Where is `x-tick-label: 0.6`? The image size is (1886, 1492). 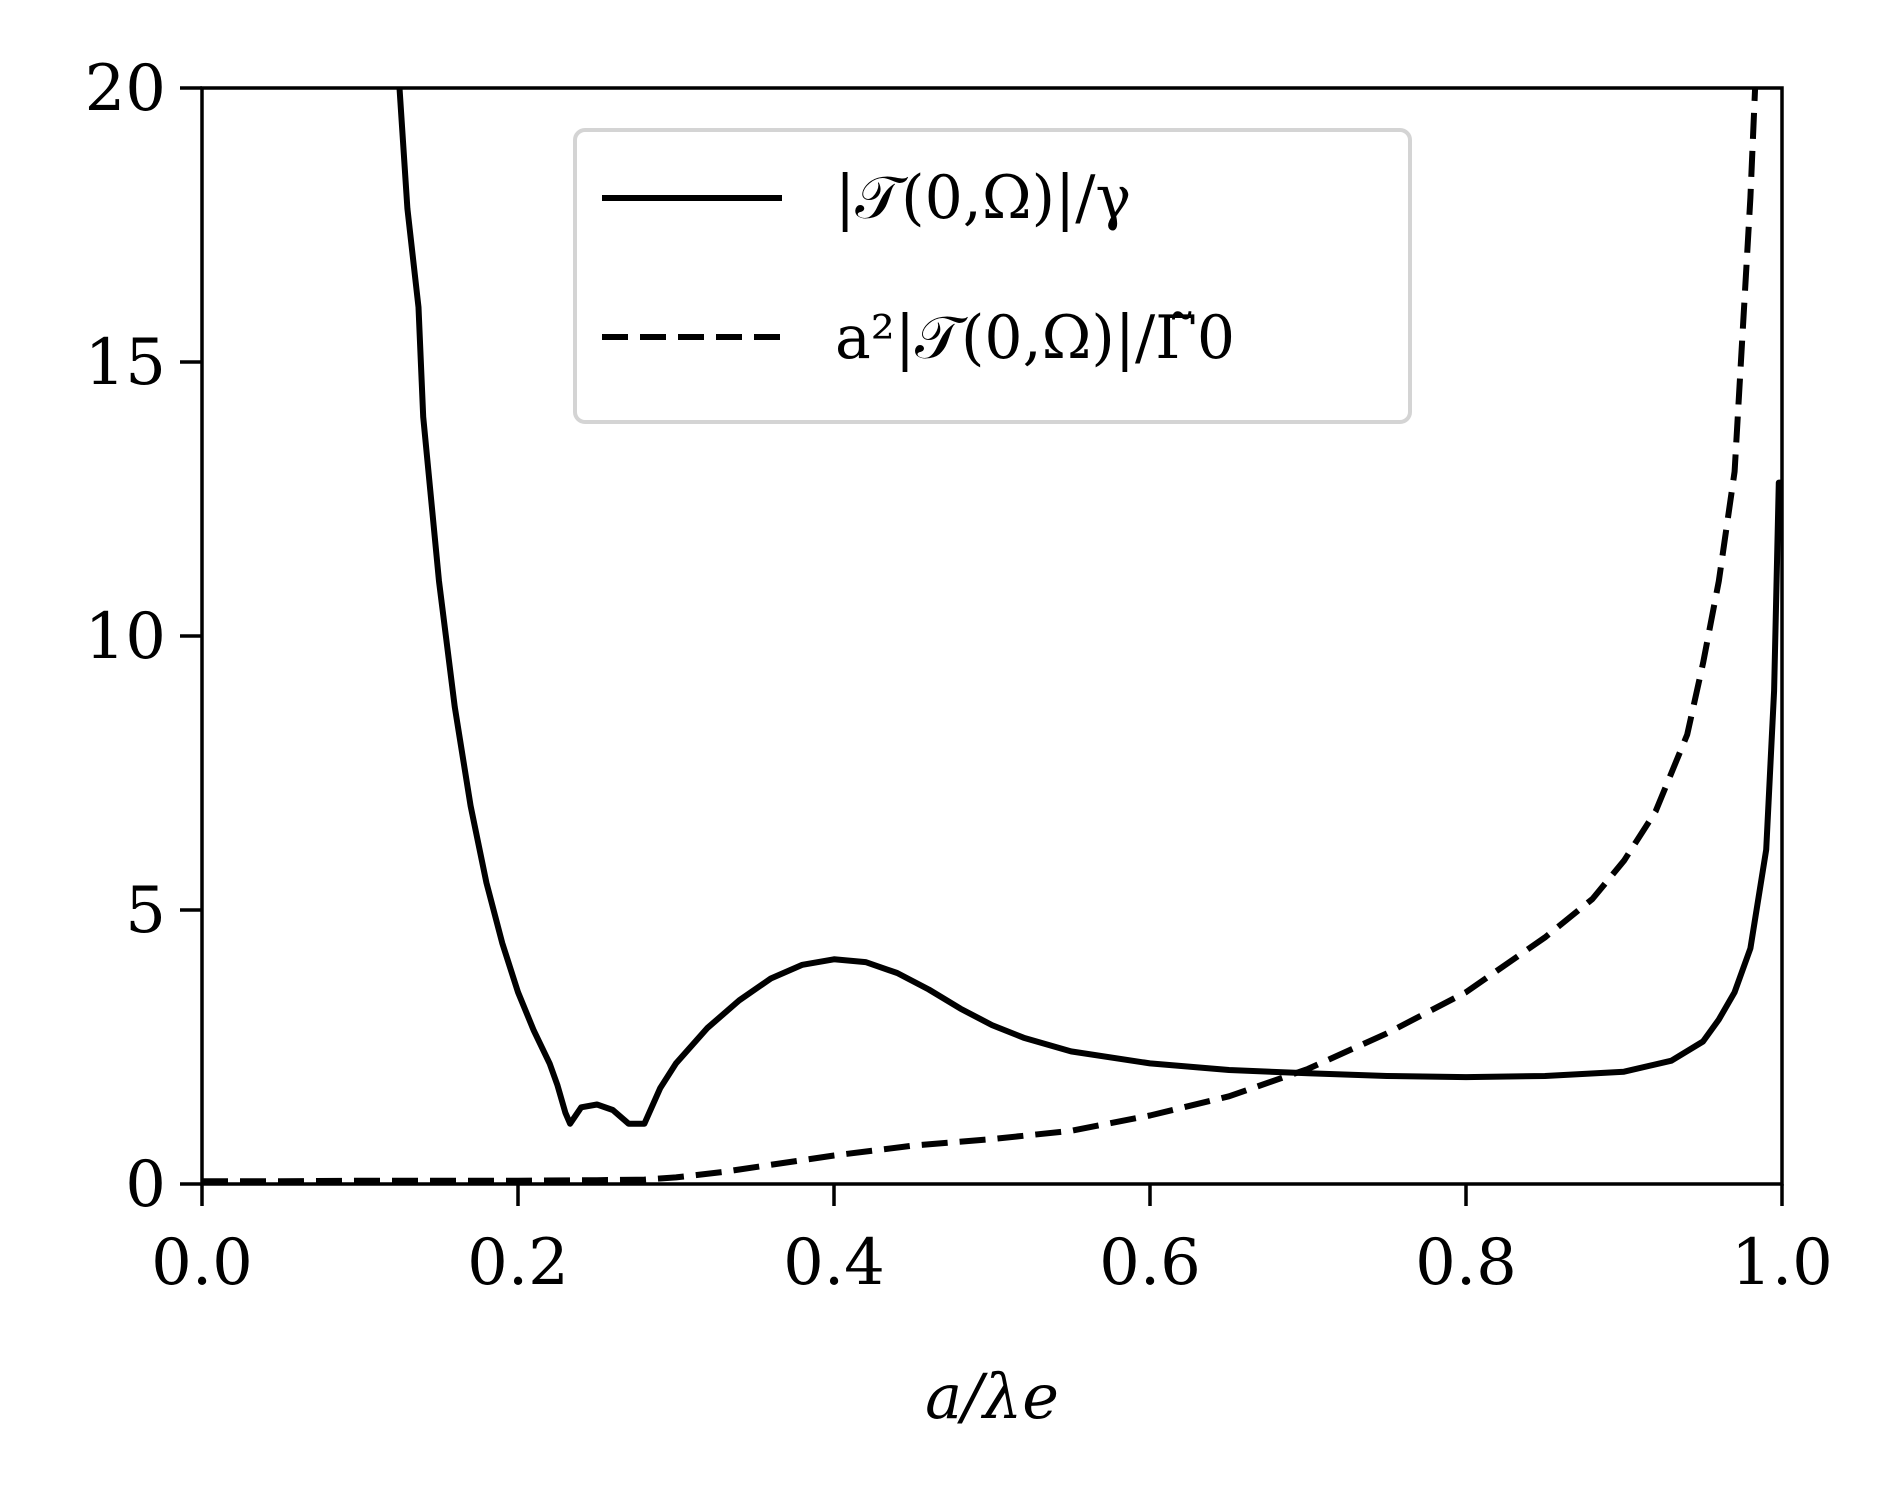
x-tick-label: 0.6 is located at coordinates (1150, 1263).